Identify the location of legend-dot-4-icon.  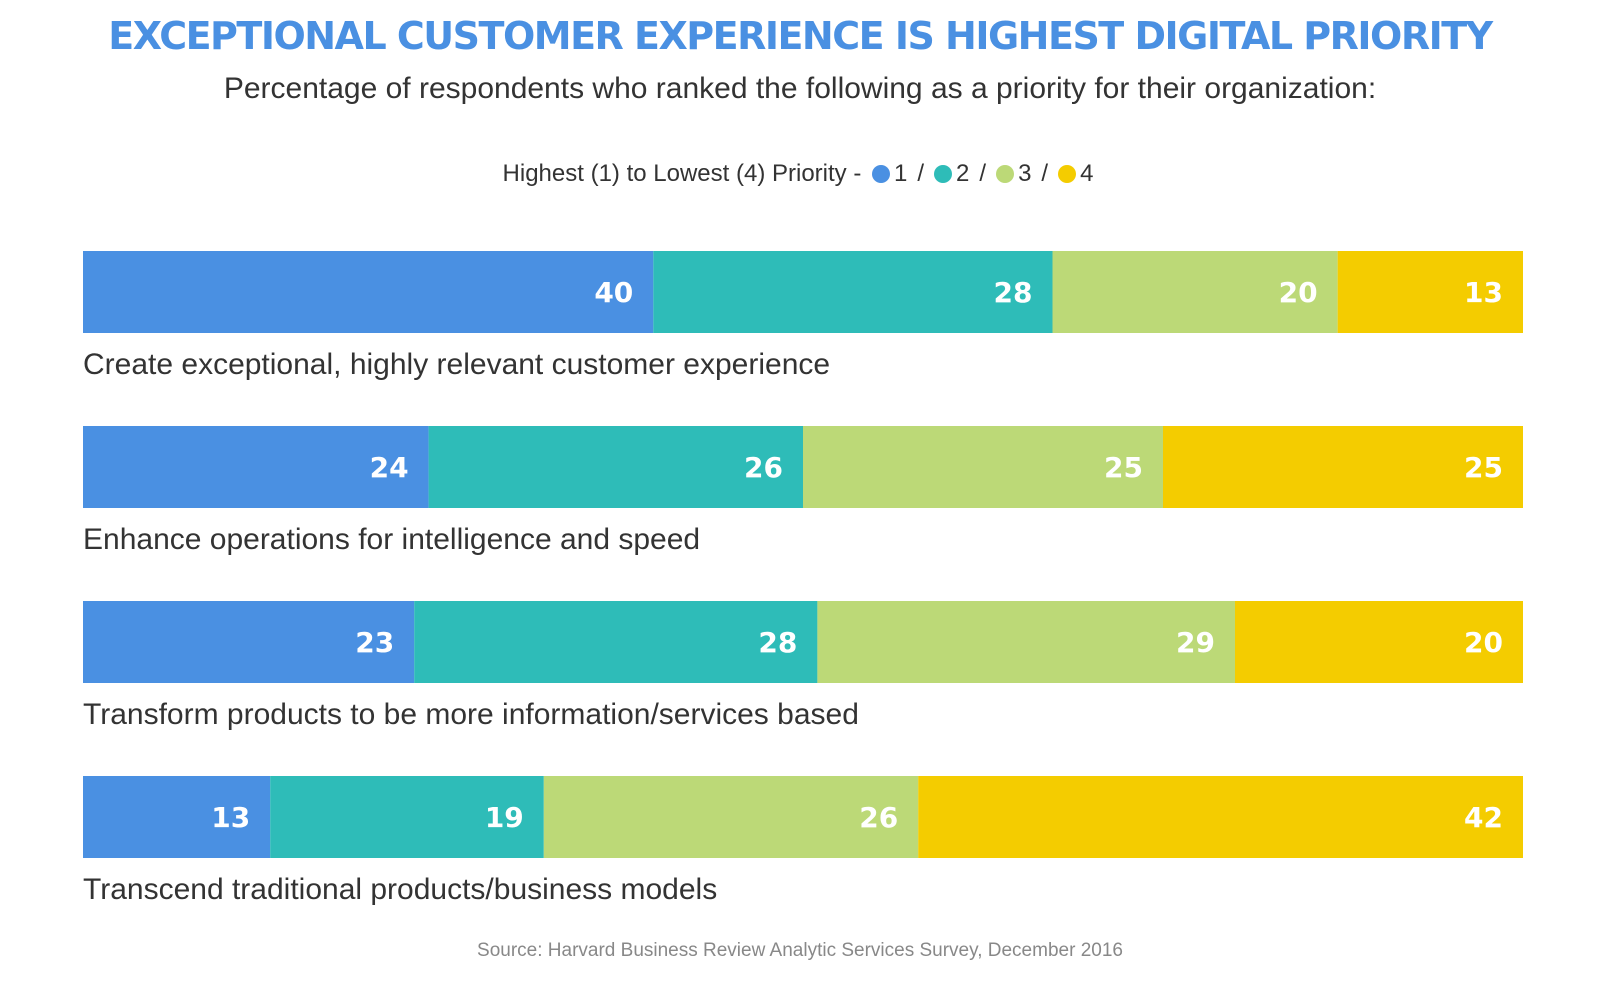
(1067, 174).